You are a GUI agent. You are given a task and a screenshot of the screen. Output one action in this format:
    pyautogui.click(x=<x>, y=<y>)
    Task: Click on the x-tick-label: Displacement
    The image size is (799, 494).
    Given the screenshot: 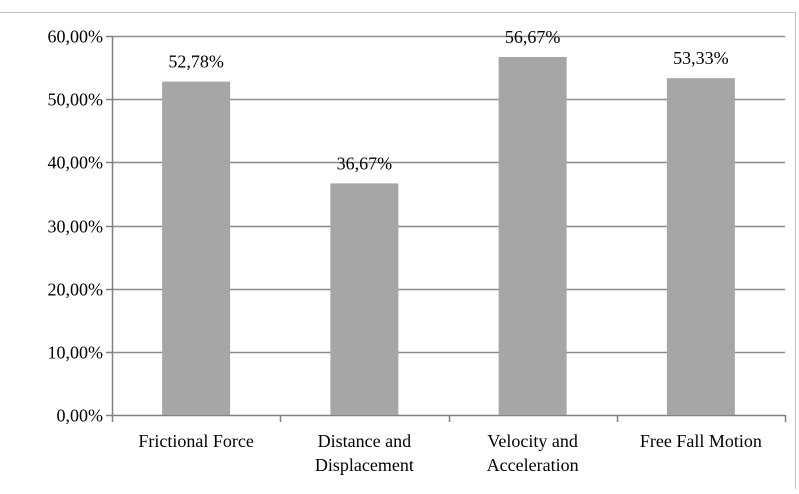 What is the action you would take?
    pyautogui.click(x=364, y=465)
    